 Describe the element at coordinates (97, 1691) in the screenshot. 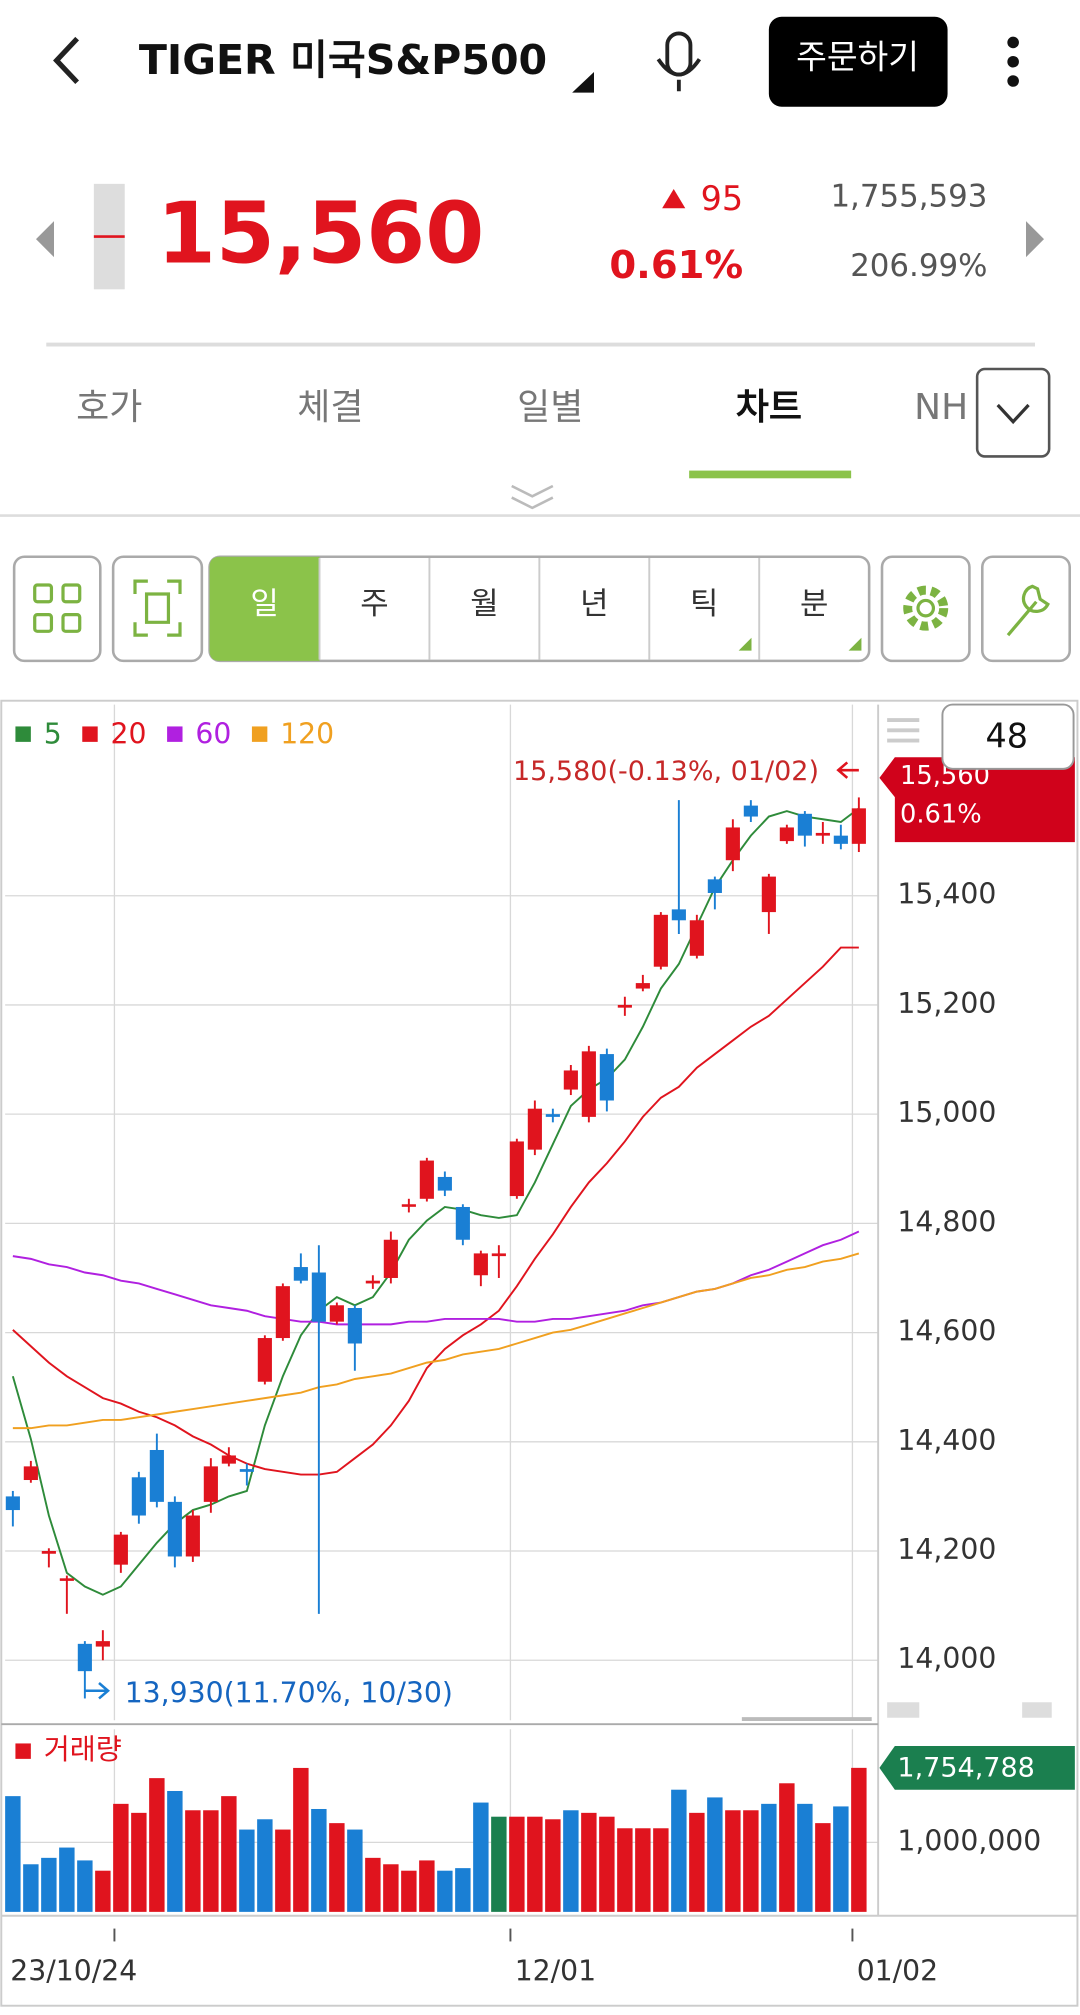

I see `low-arrow` at that location.